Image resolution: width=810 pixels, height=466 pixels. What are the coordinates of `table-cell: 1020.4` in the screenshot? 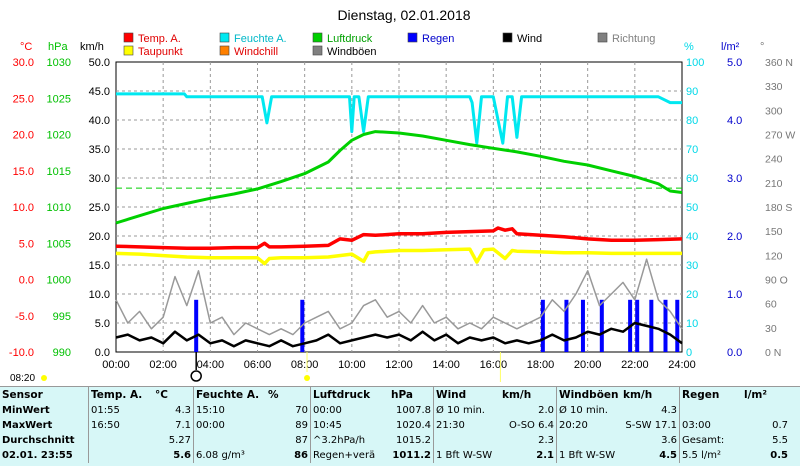 It's located at (413, 425).